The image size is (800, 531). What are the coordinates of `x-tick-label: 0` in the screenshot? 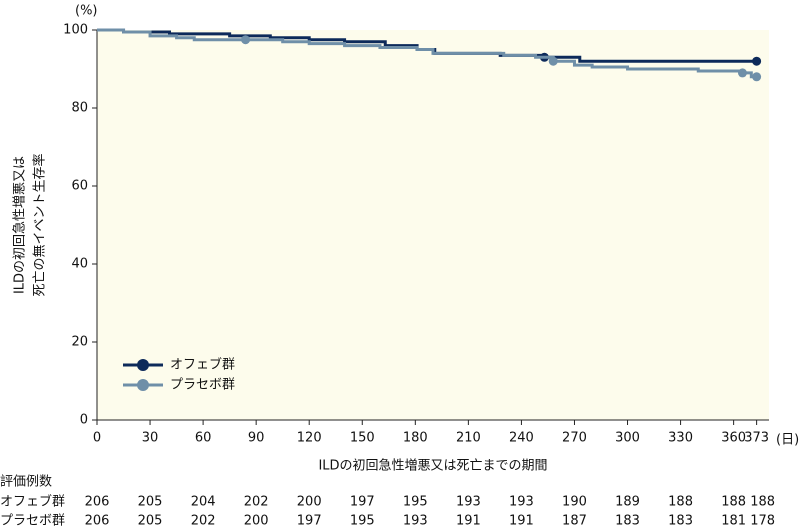 It's located at (97, 438).